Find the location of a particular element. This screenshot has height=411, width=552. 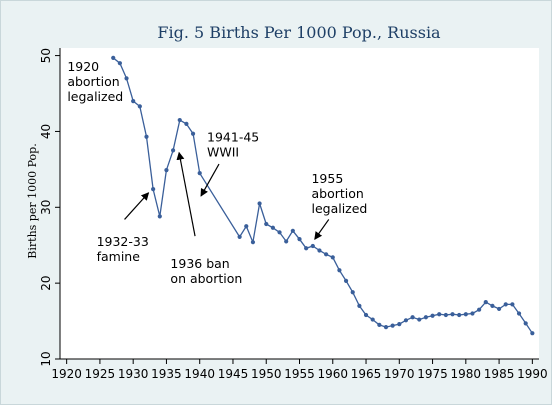

annotation-line: on abortion is located at coordinates (206, 278).